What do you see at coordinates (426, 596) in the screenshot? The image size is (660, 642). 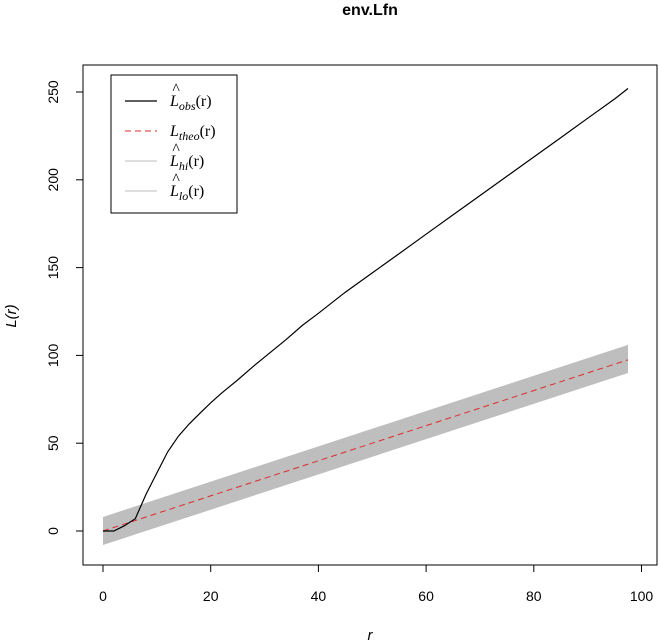 I see `x-tick-label: 60` at bounding box center [426, 596].